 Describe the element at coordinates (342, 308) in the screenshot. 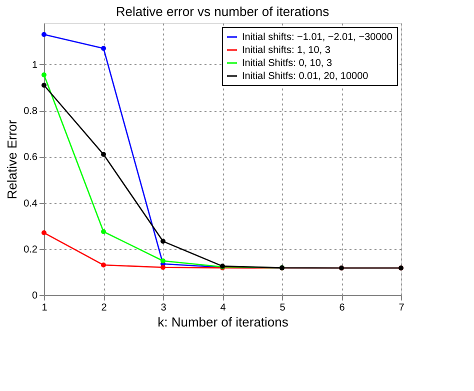

I see `x-tick-label: 6` at that location.